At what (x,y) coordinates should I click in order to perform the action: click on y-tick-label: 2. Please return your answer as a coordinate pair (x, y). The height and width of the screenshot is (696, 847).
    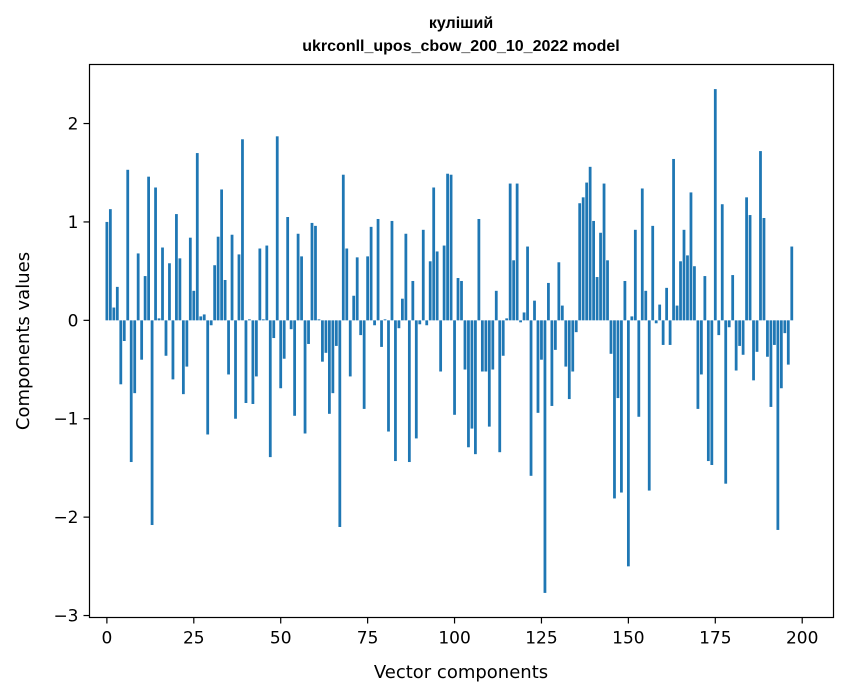
    Looking at the image, I should click on (73, 125).